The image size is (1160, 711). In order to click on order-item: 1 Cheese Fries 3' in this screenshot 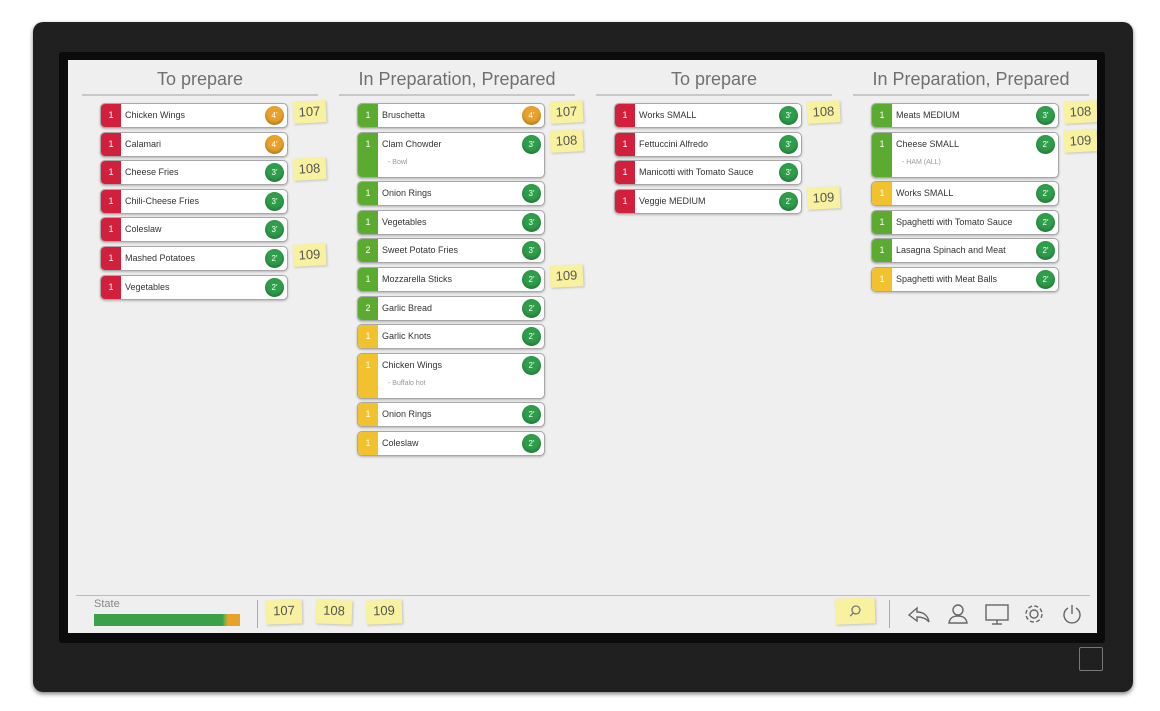, I will do `click(194, 173)`.